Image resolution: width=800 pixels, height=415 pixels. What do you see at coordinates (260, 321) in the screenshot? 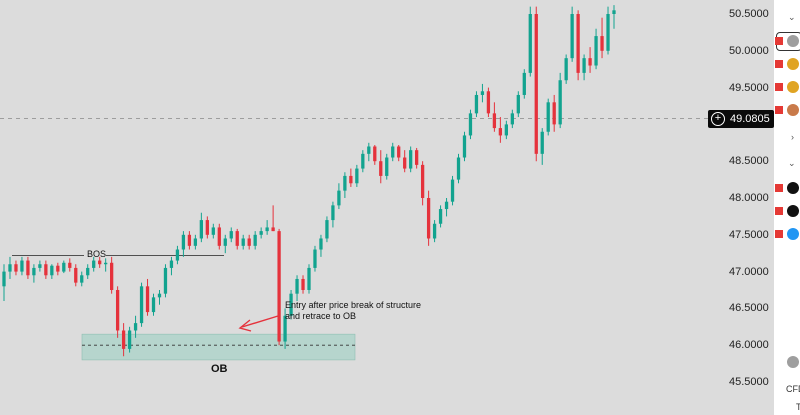
I see `entry-arrow-line` at bounding box center [260, 321].